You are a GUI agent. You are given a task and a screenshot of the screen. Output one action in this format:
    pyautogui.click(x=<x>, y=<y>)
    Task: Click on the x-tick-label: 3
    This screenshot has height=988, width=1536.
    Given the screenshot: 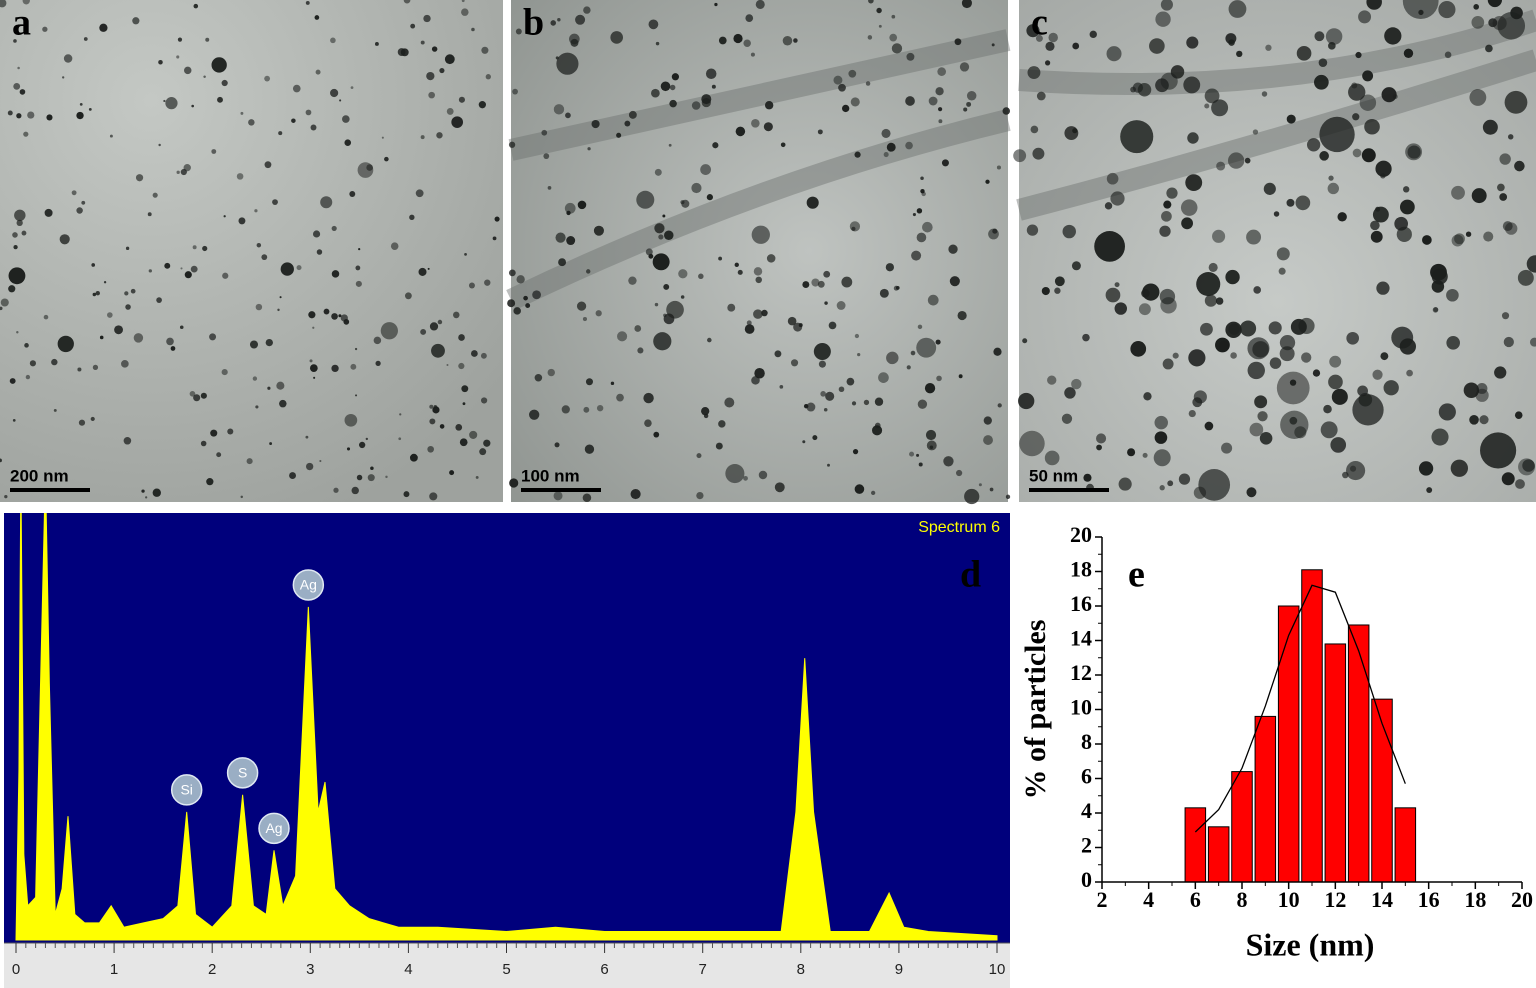 What is the action you would take?
    pyautogui.click(x=310, y=969)
    